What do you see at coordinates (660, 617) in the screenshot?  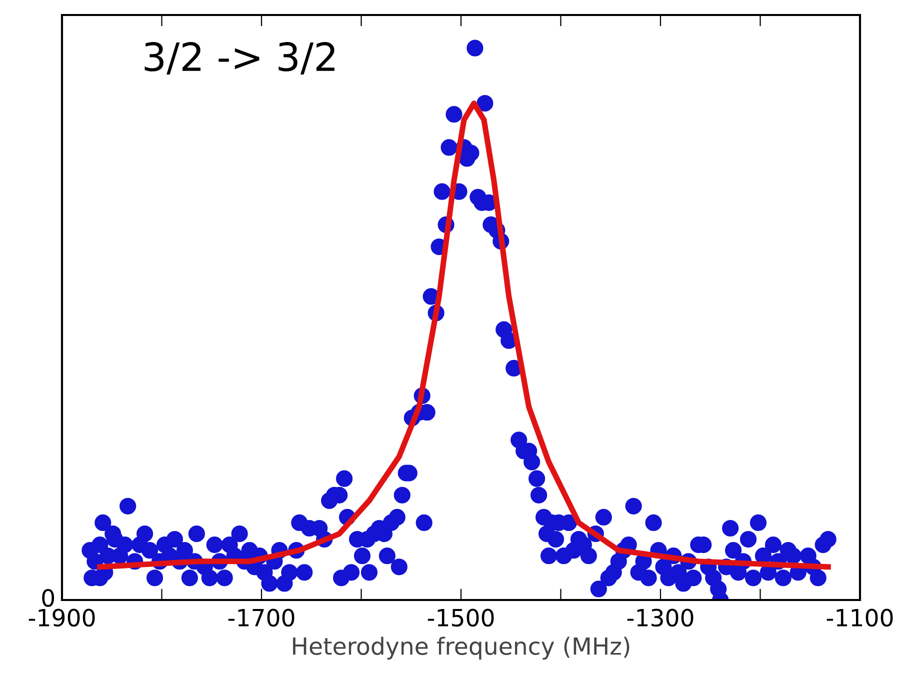 I see `x-tick-label: -1300` at bounding box center [660, 617].